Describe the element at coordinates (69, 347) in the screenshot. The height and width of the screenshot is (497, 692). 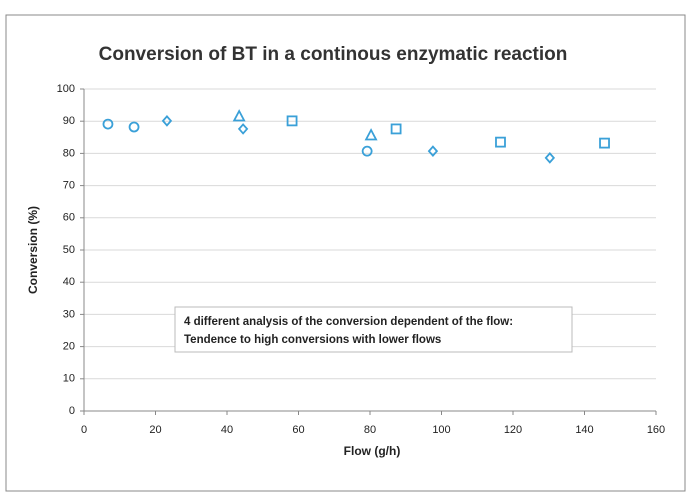
I see `y-tick-label: 20` at that location.